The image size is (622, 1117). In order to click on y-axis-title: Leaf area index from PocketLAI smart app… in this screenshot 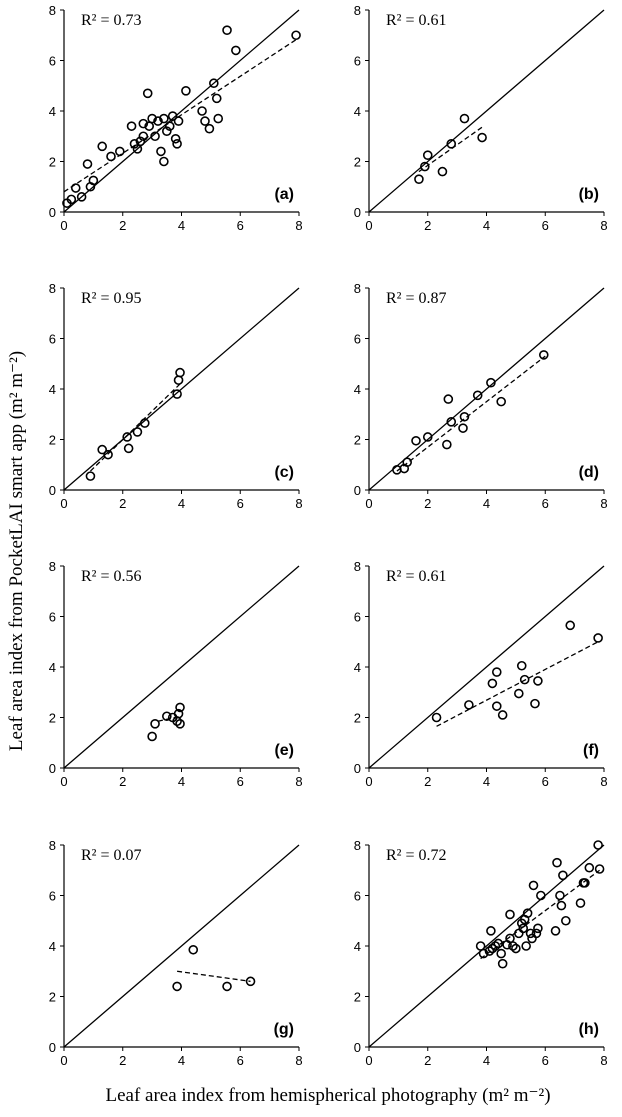, I will do `click(16, 551)`.